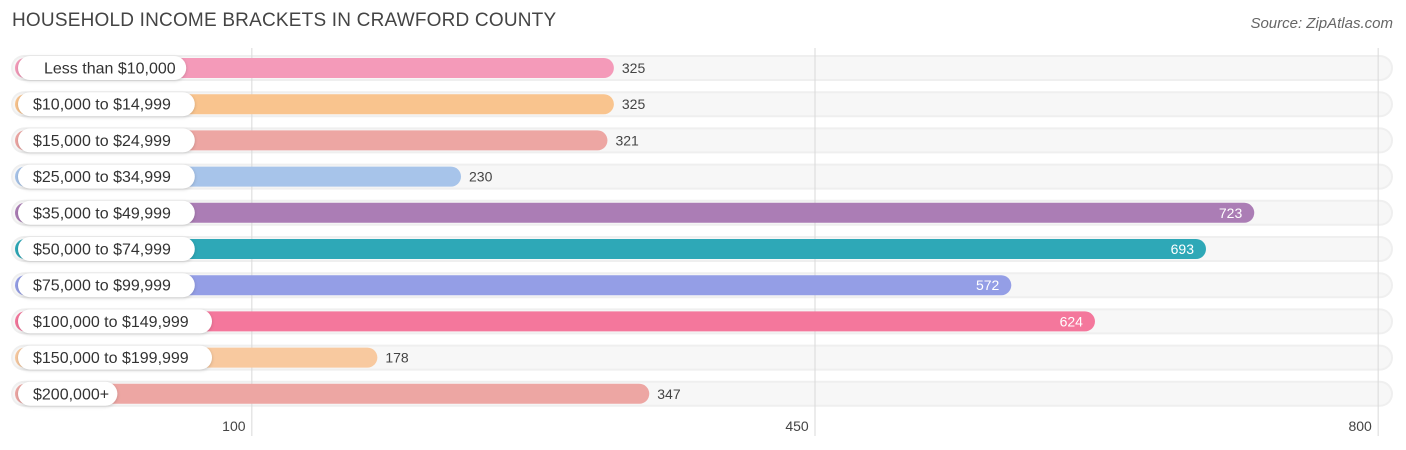 The width and height of the screenshot is (1406, 450). Describe the element at coordinates (988, 285) in the screenshot. I see `value-label: 572` at that location.